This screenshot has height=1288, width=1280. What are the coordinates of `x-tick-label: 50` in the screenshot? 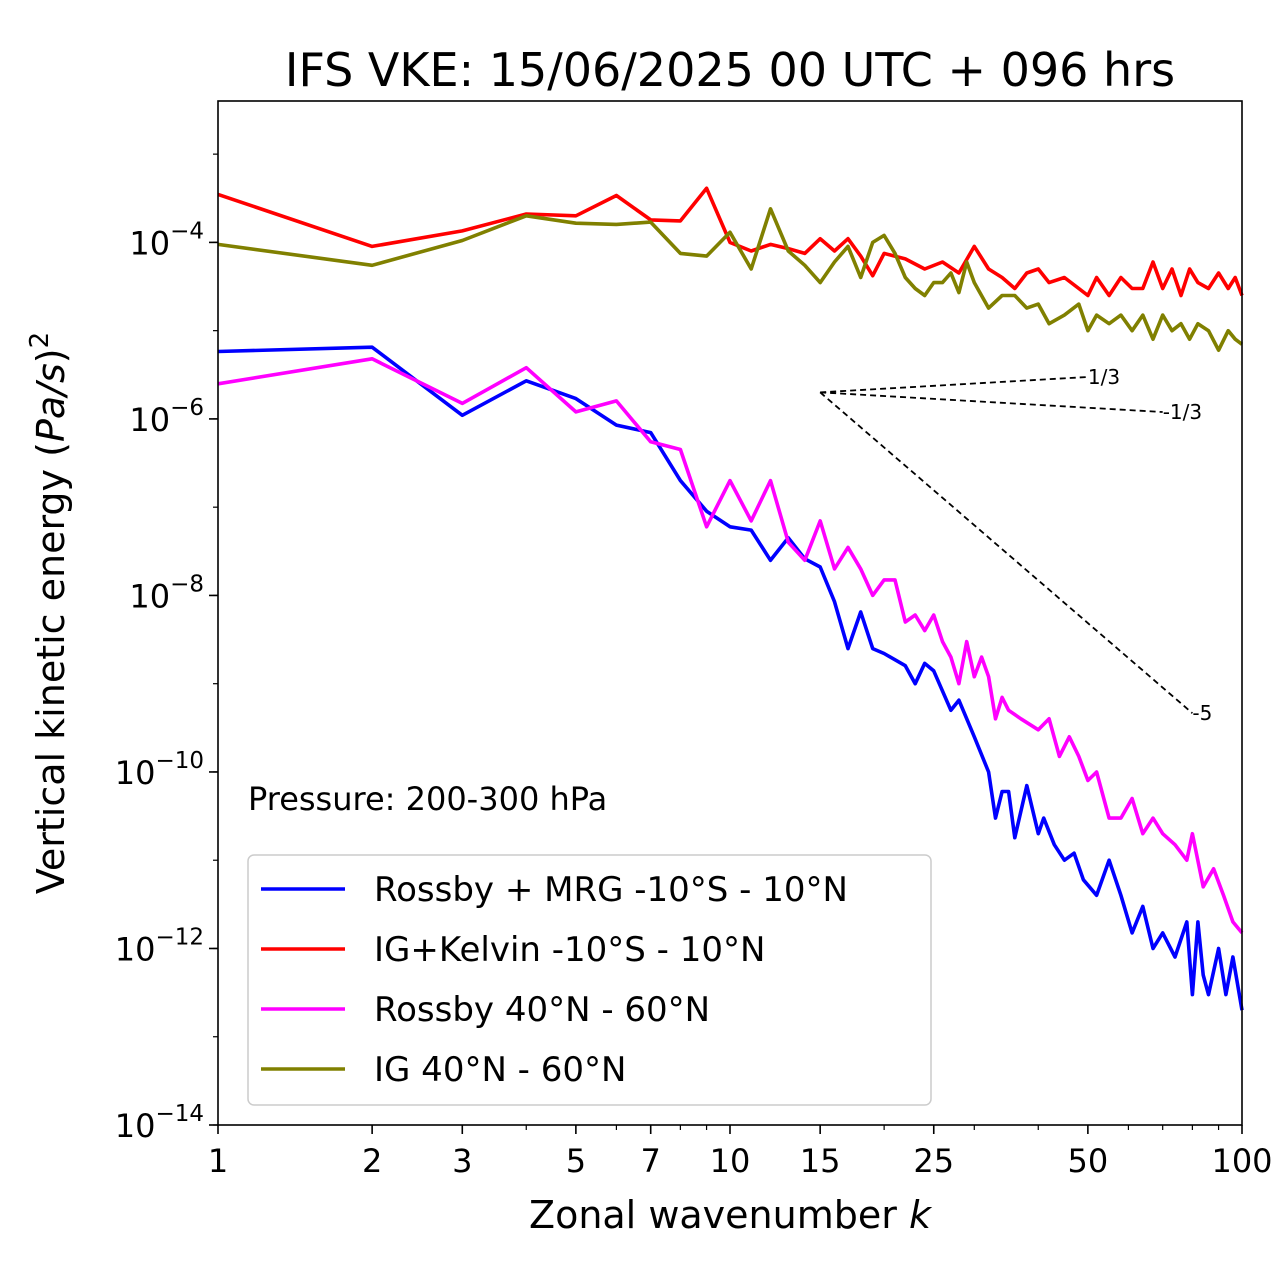 It's located at (1088, 1161).